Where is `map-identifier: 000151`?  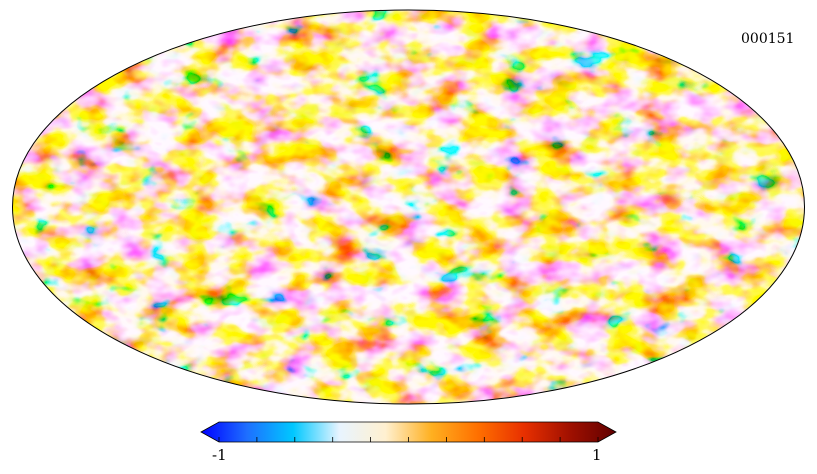
map-identifier: 000151 is located at coordinates (768, 39).